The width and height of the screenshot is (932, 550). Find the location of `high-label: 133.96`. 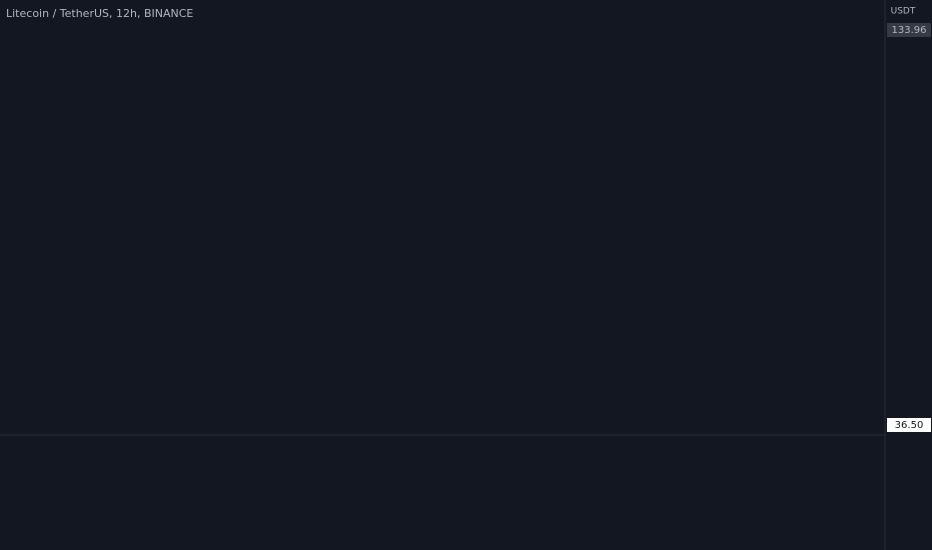

high-label: 133.96 is located at coordinates (909, 30).